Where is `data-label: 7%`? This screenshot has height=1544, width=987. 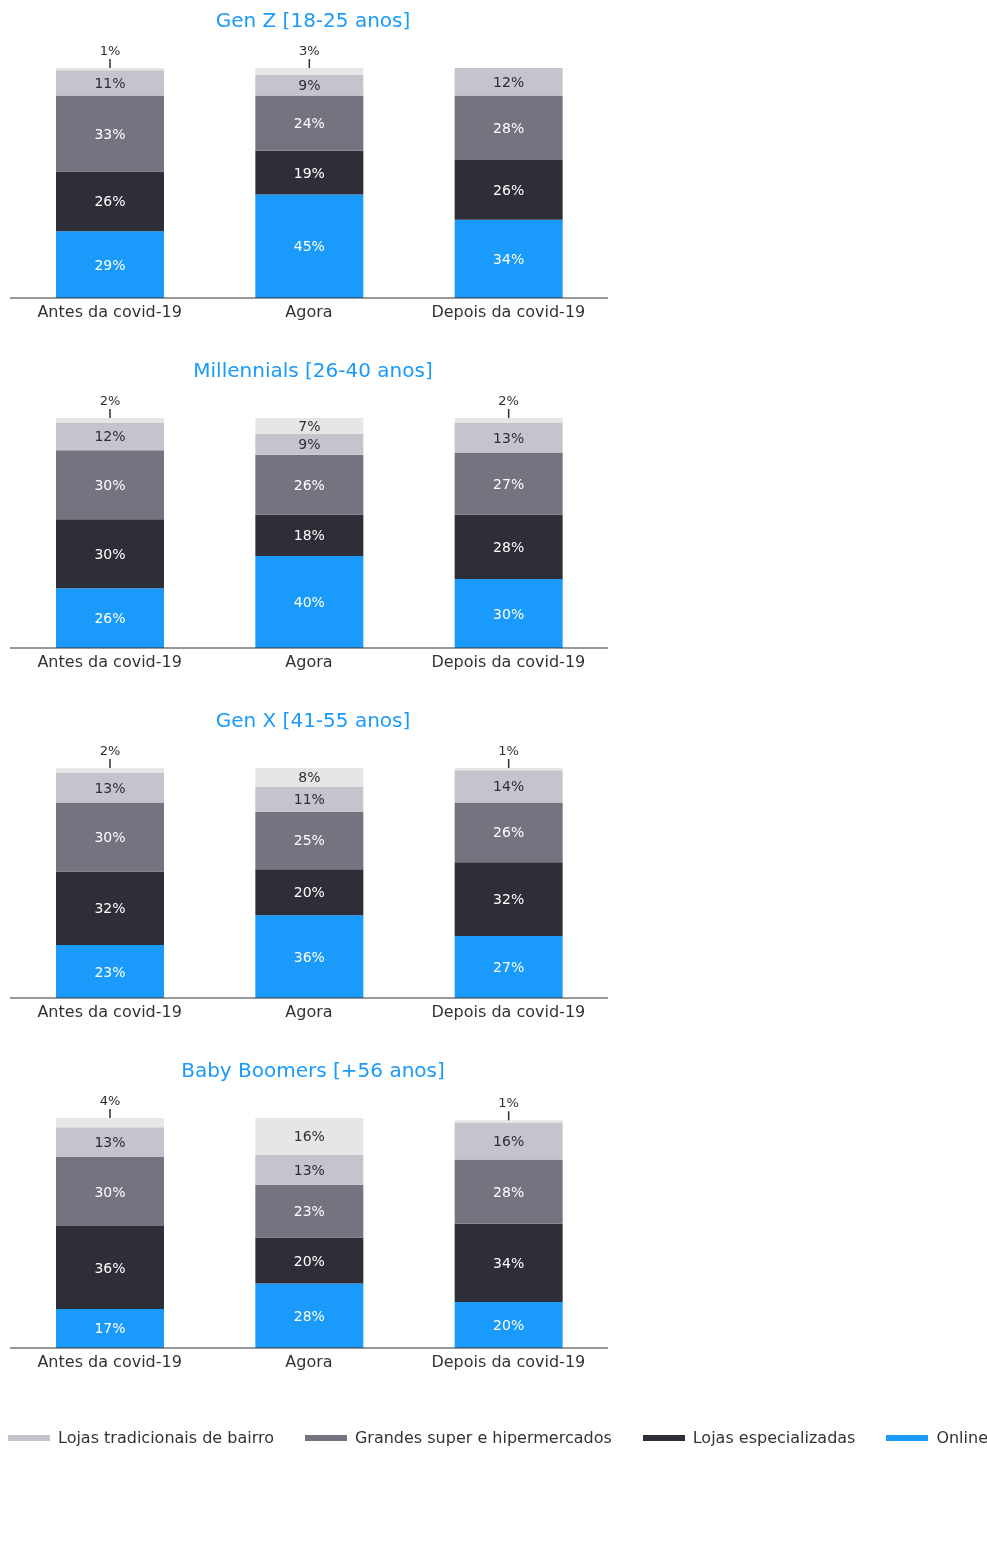
data-label: 7% is located at coordinates (309, 426).